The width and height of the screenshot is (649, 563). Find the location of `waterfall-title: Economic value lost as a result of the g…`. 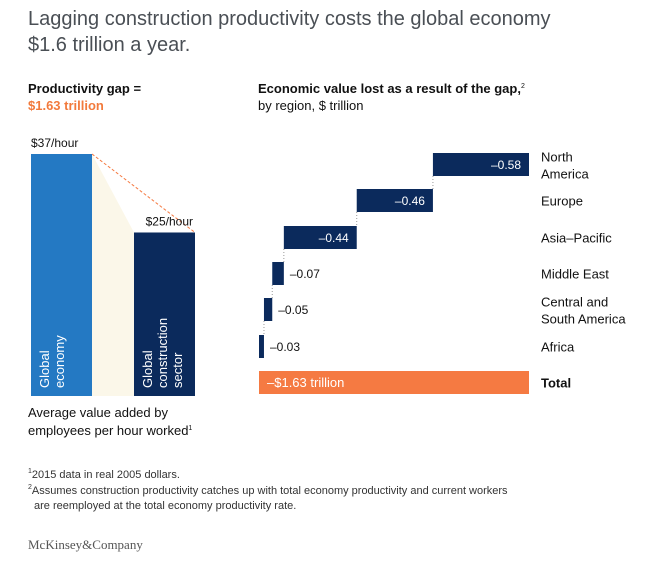

waterfall-title: Economic value lost as a result of the g… is located at coordinates (389, 88).